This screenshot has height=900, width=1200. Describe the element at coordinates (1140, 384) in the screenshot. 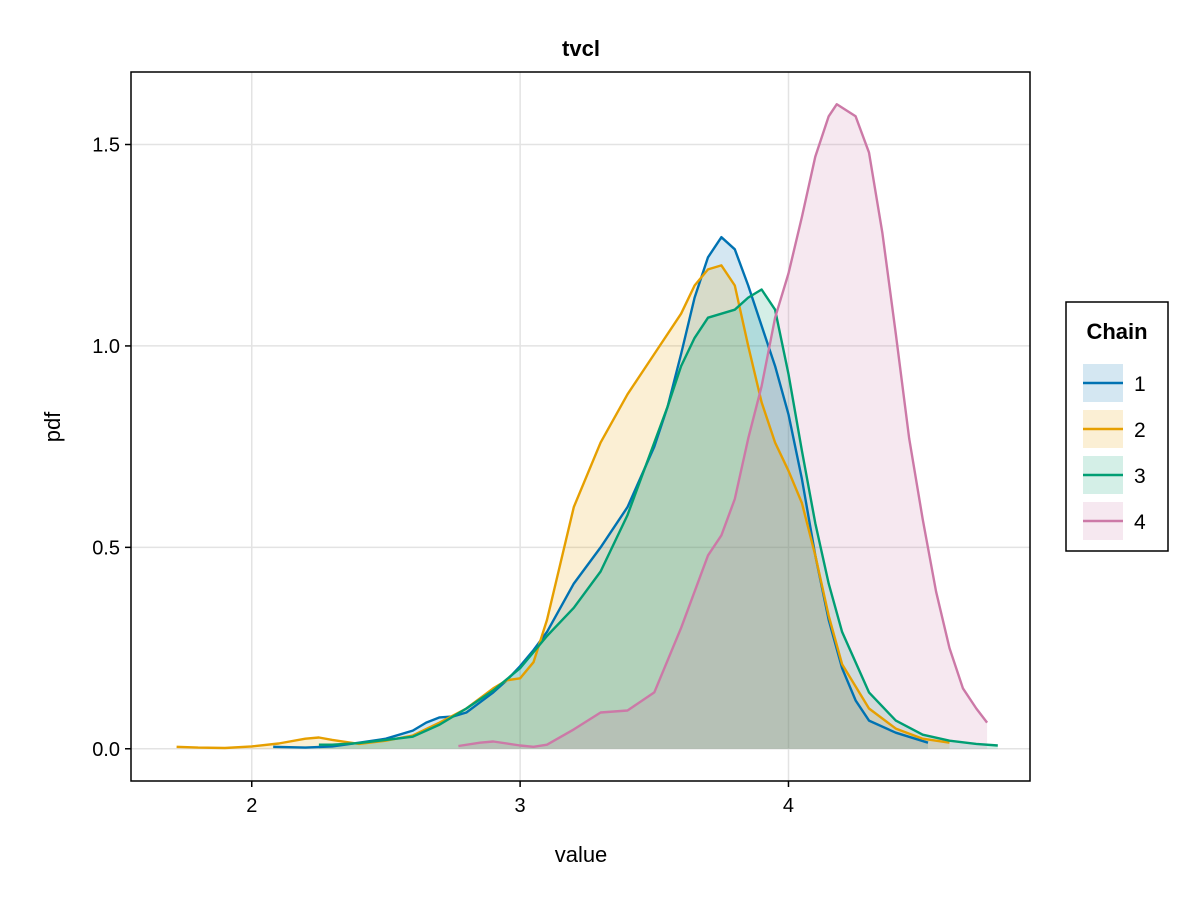

I see `legend-label: 1` at that location.